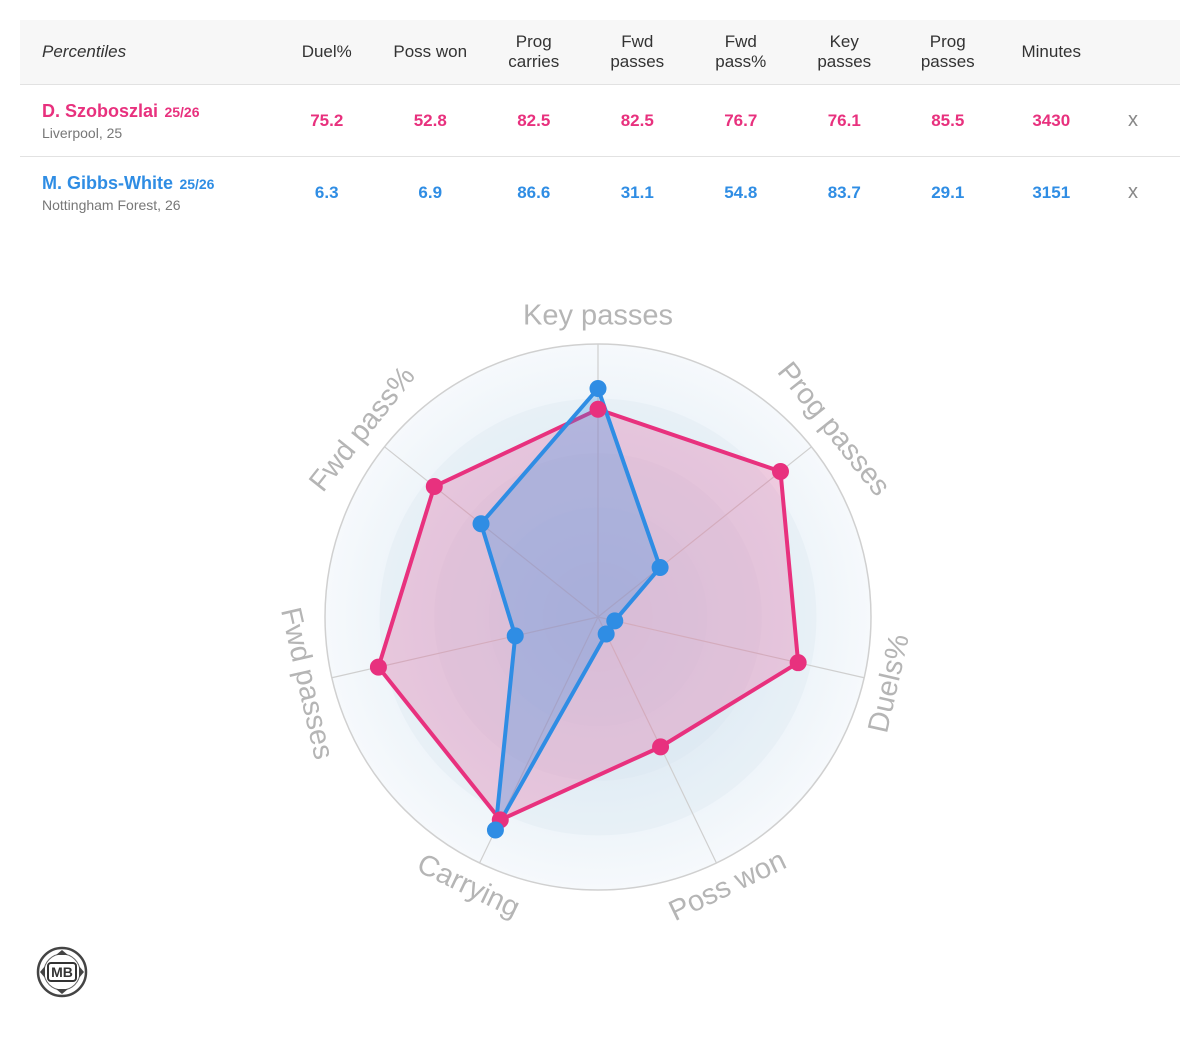 This screenshot has width=1200, height=1050. Describe the element at coordinates (637, 192) in the screenshot. I see `stat-fwd-passes: 31.1` at that location.